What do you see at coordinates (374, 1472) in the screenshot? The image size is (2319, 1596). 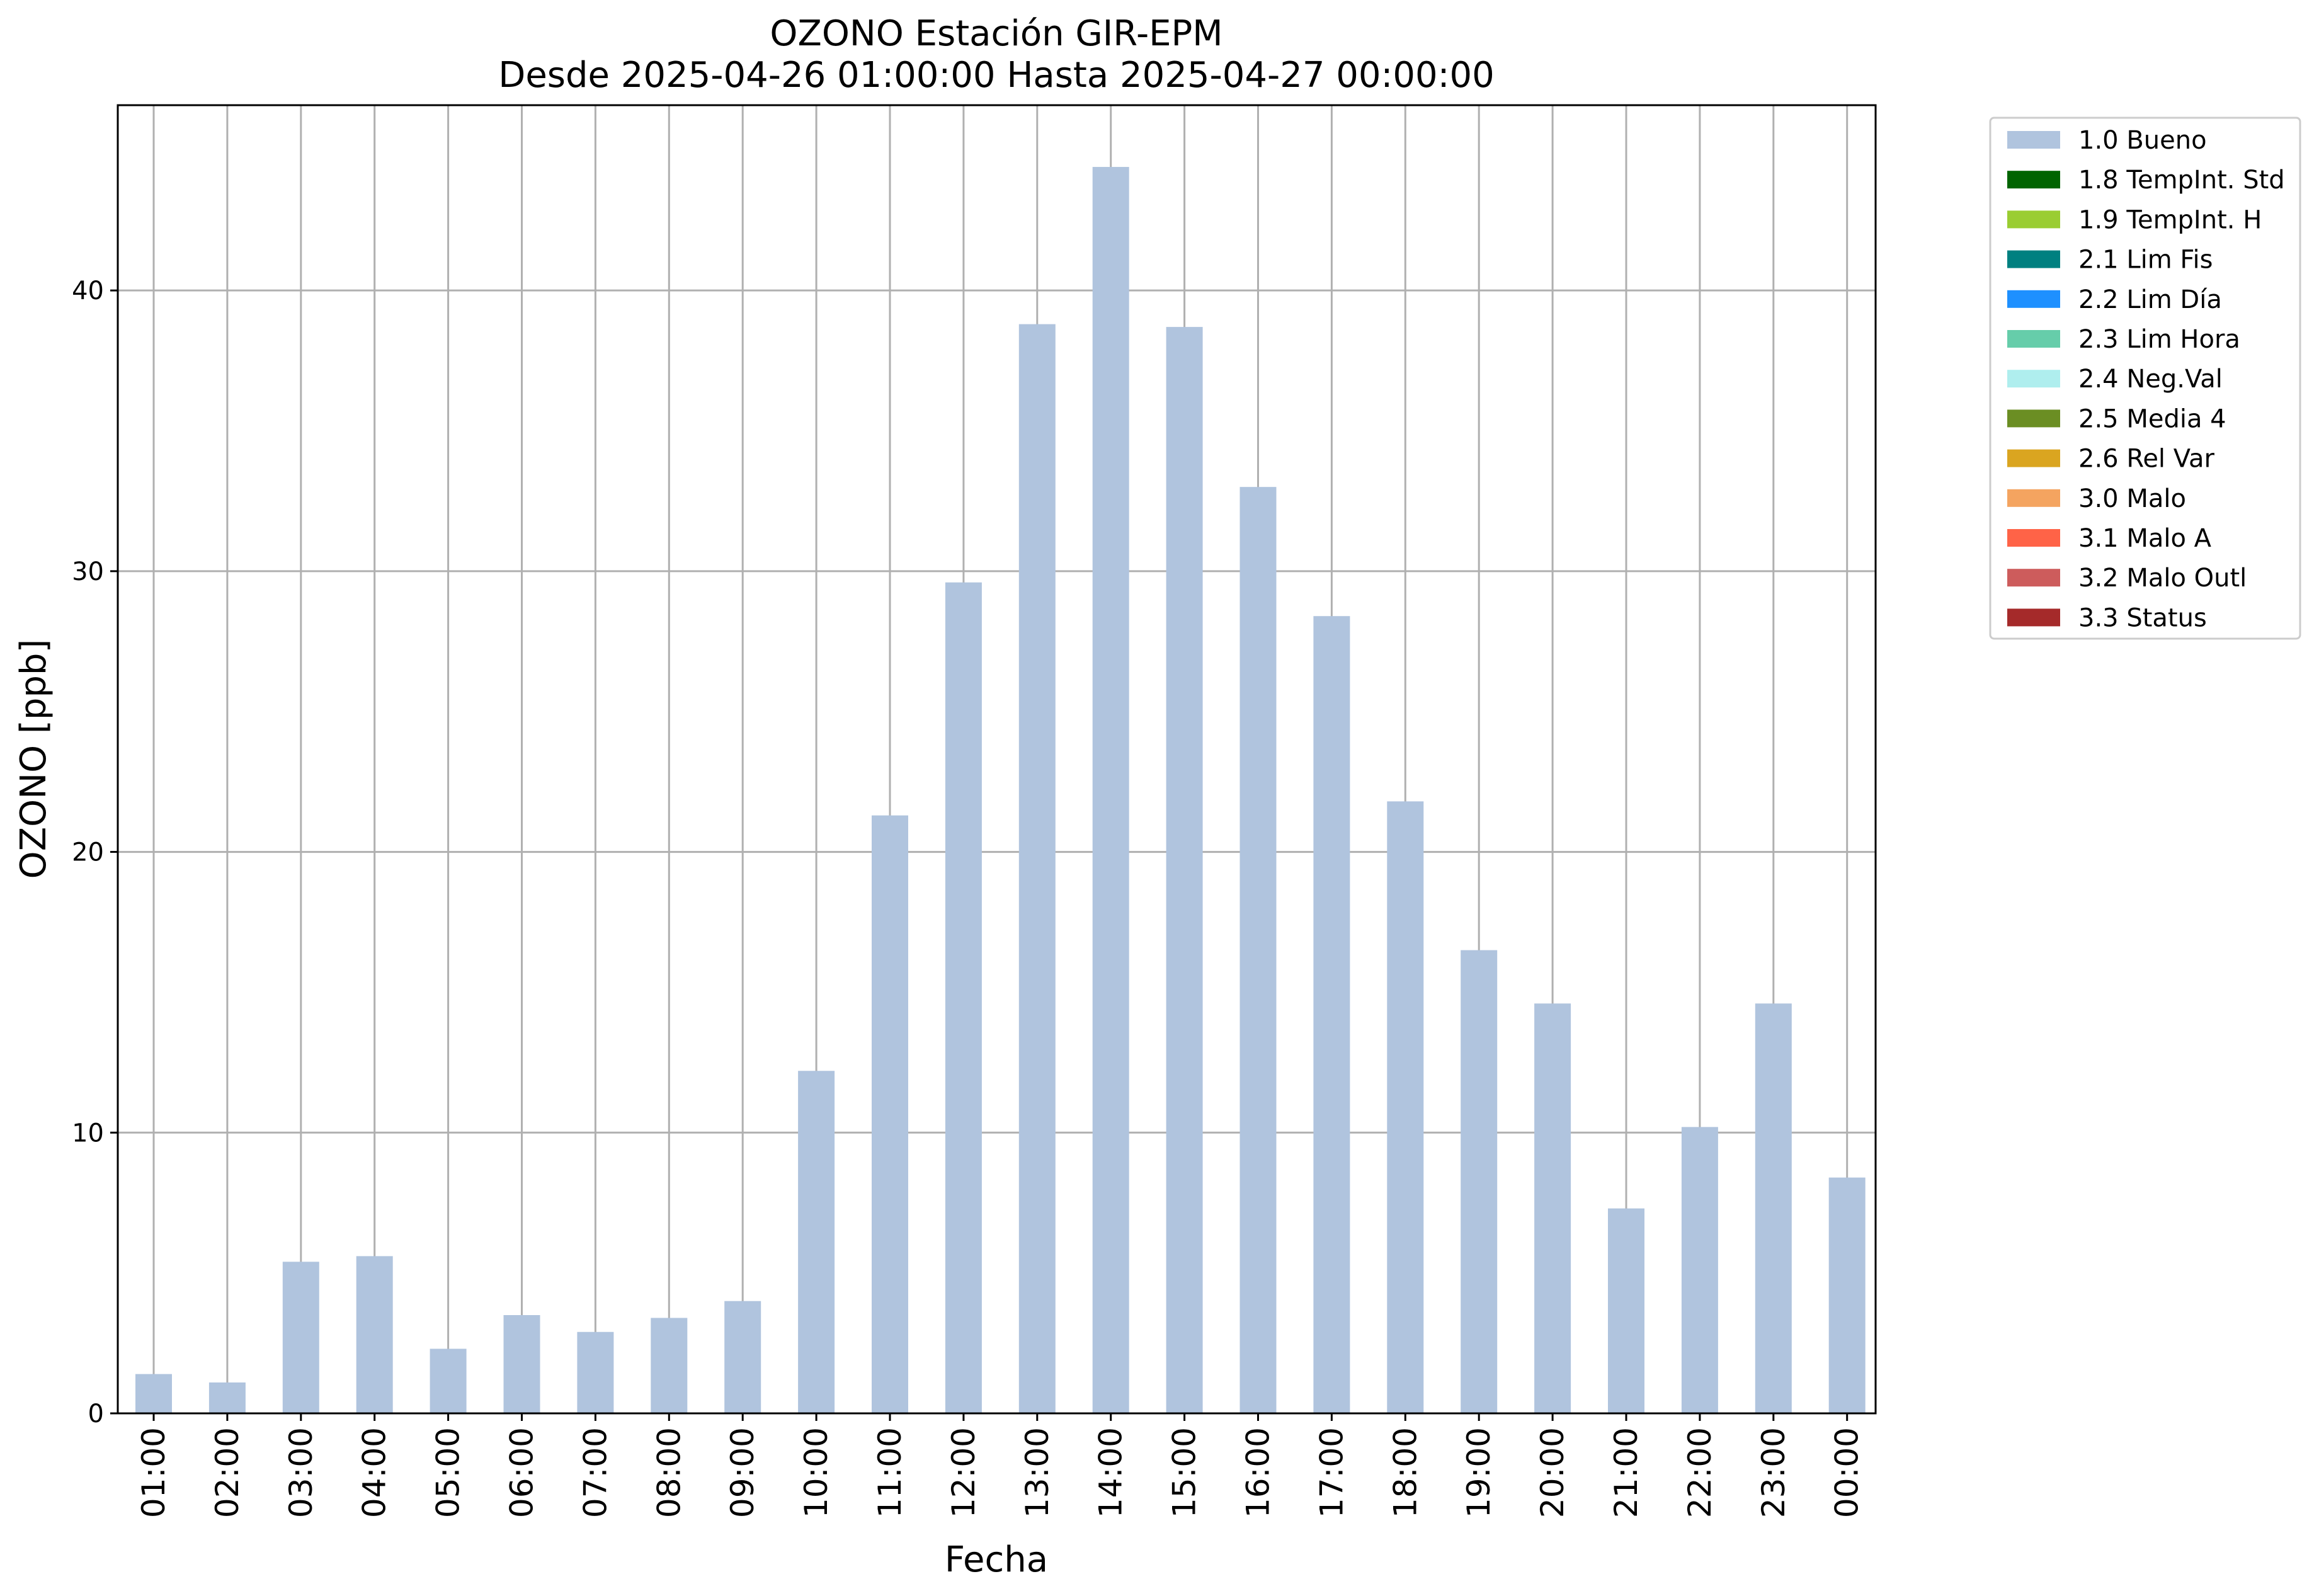 I see `x-tick-label: 04:00` at bounding box center [374, 1472].